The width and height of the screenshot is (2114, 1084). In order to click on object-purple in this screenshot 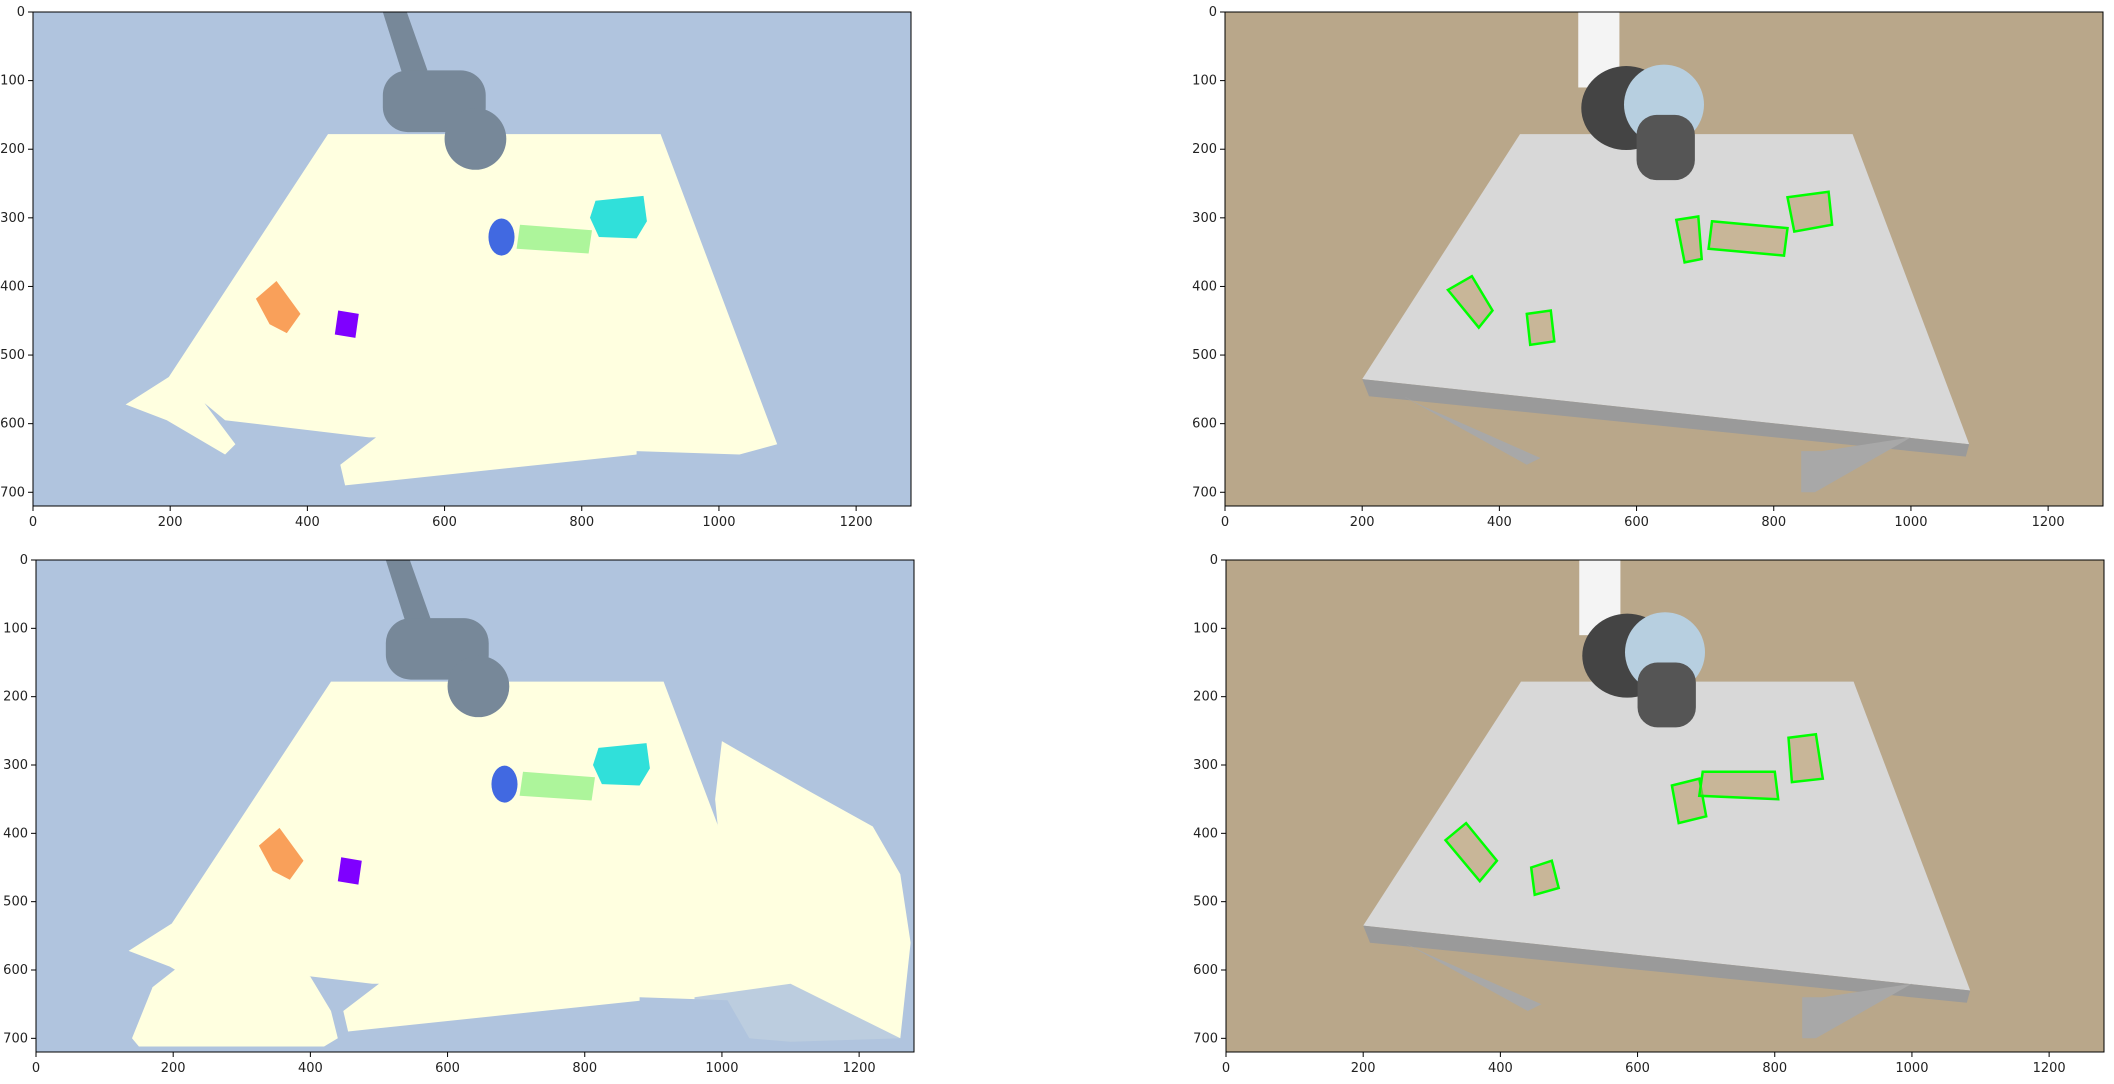, I will do `click(346, 324)`.